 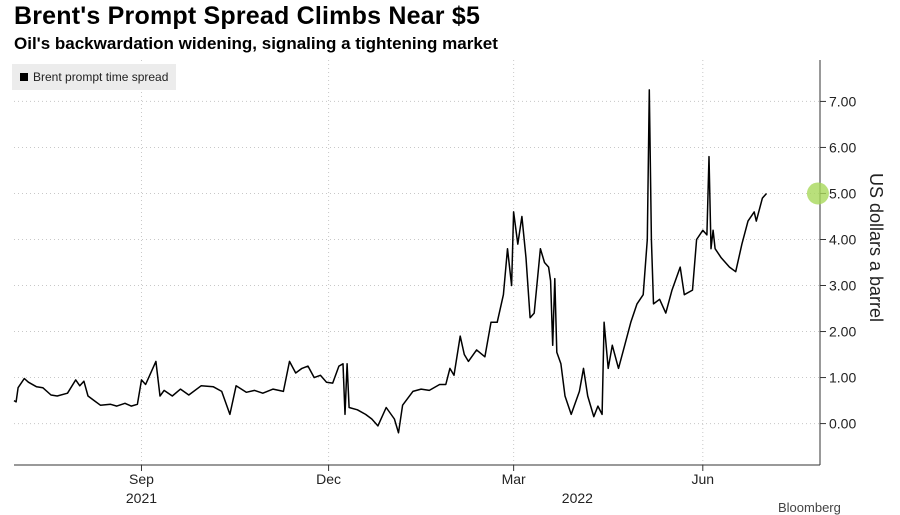 What do you see at coordinates (817, 193) in the screenshot?
I see `latest-value-marker` at bounding box center [817, 193].